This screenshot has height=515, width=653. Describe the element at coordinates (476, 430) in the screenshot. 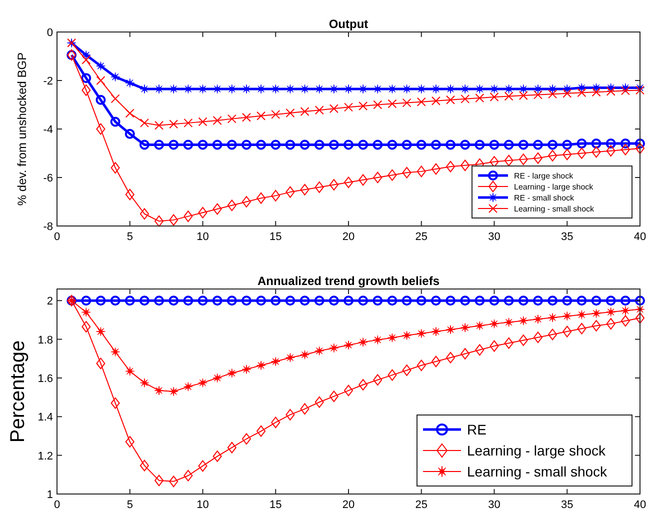

I see `legend-label: RE` at that location.